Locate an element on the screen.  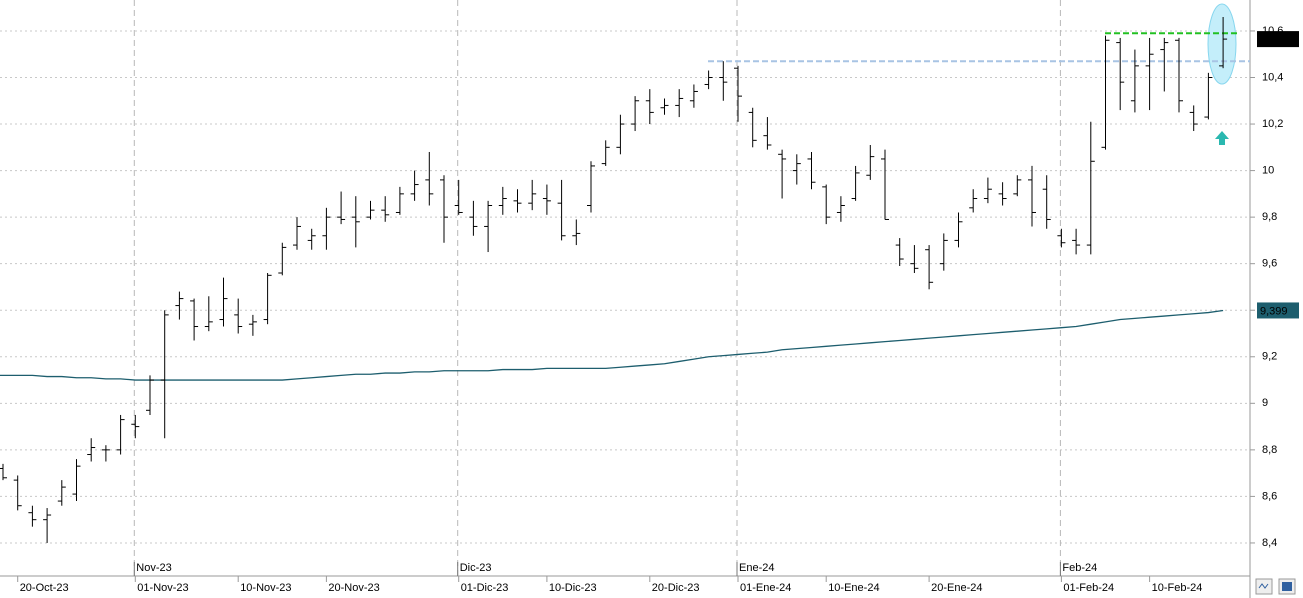
x-tick-label: 01-Nov-23 is located at coordinates (162, 588).